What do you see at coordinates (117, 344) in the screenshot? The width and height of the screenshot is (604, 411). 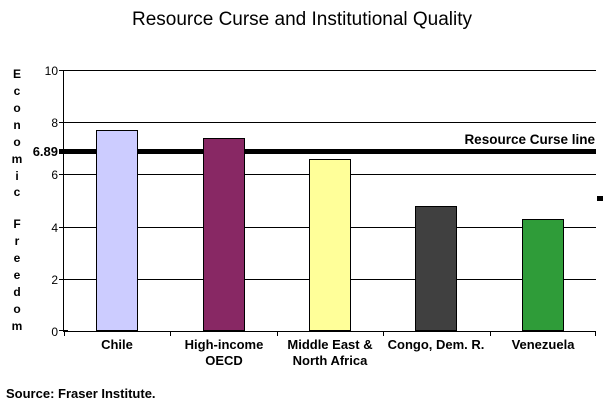 I see `category-label: Chile` at bounding box center [117, 344].